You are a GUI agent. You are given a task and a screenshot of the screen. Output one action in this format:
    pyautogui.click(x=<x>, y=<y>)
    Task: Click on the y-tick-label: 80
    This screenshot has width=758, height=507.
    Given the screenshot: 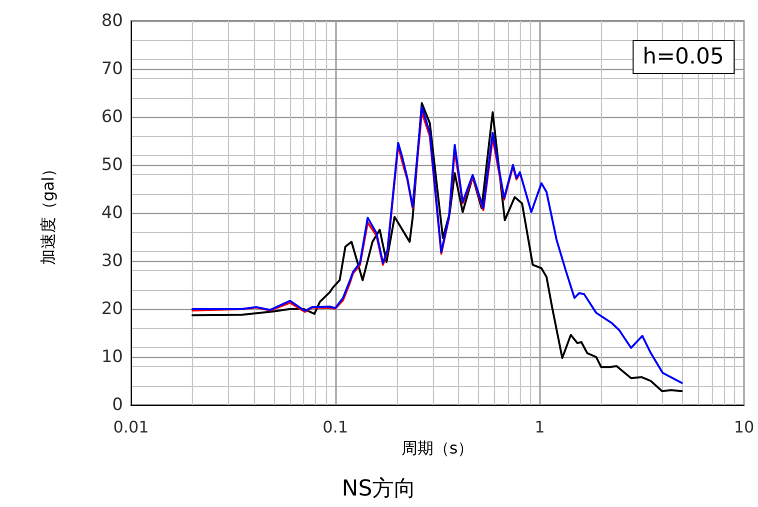 What is the action you would take?
    pyautogui.click(x=112, y=21)
    